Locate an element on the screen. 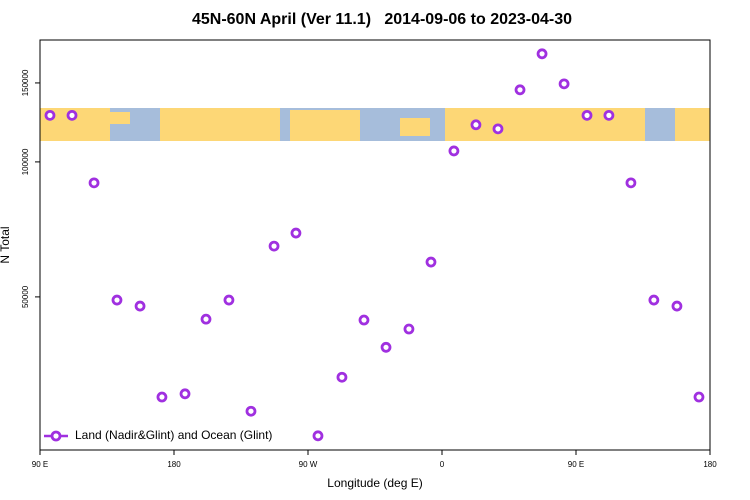 Image resolution: width=750 pixels, height=500 pixels. y-tick-label: 150000 is located at coordinates (25, 82).